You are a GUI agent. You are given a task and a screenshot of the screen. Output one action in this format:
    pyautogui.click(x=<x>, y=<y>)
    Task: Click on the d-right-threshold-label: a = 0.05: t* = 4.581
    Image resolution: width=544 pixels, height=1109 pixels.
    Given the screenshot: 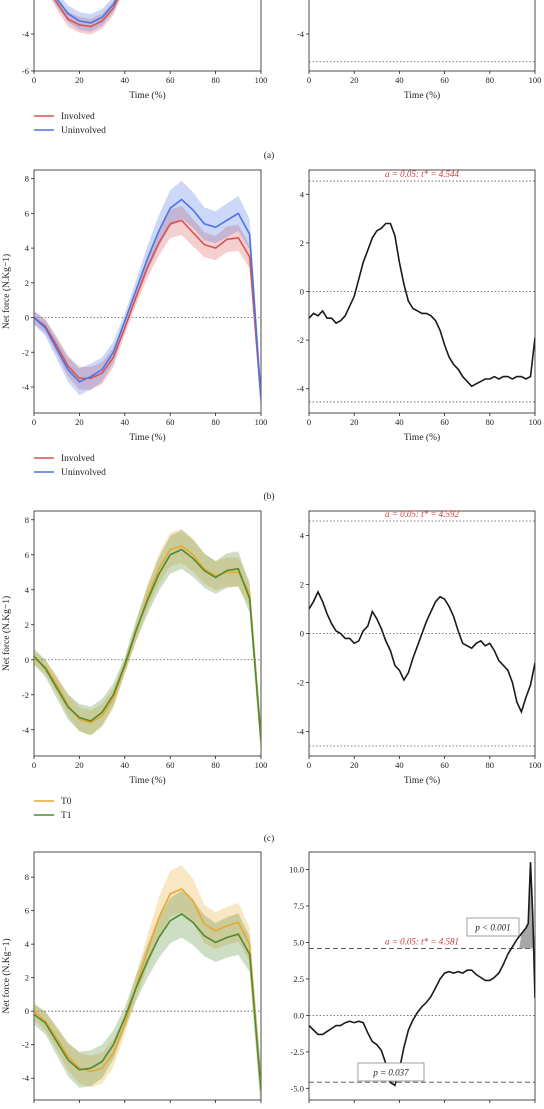 What is the action you would take?
    pyautogui.click(x=422, y=942)
    